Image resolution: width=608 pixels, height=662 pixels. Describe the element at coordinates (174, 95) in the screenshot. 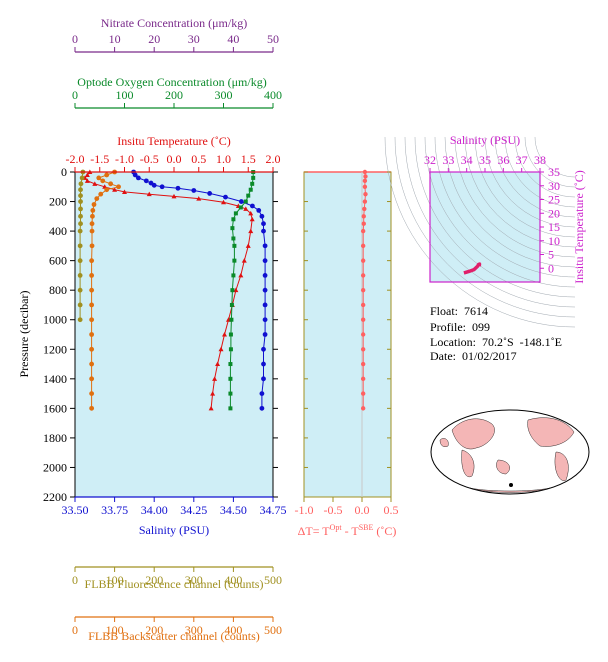

I see `oxygen-tick-label: 200` at that location.